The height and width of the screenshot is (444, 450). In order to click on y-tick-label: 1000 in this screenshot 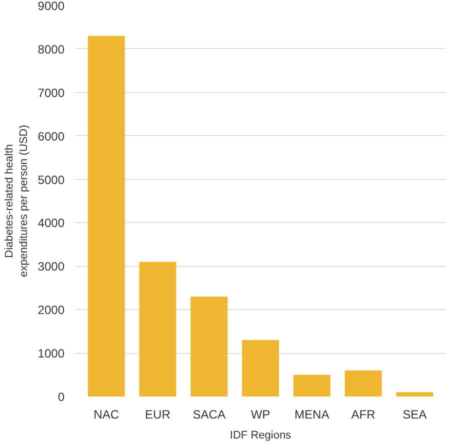, I will do `click(51, 353)`.